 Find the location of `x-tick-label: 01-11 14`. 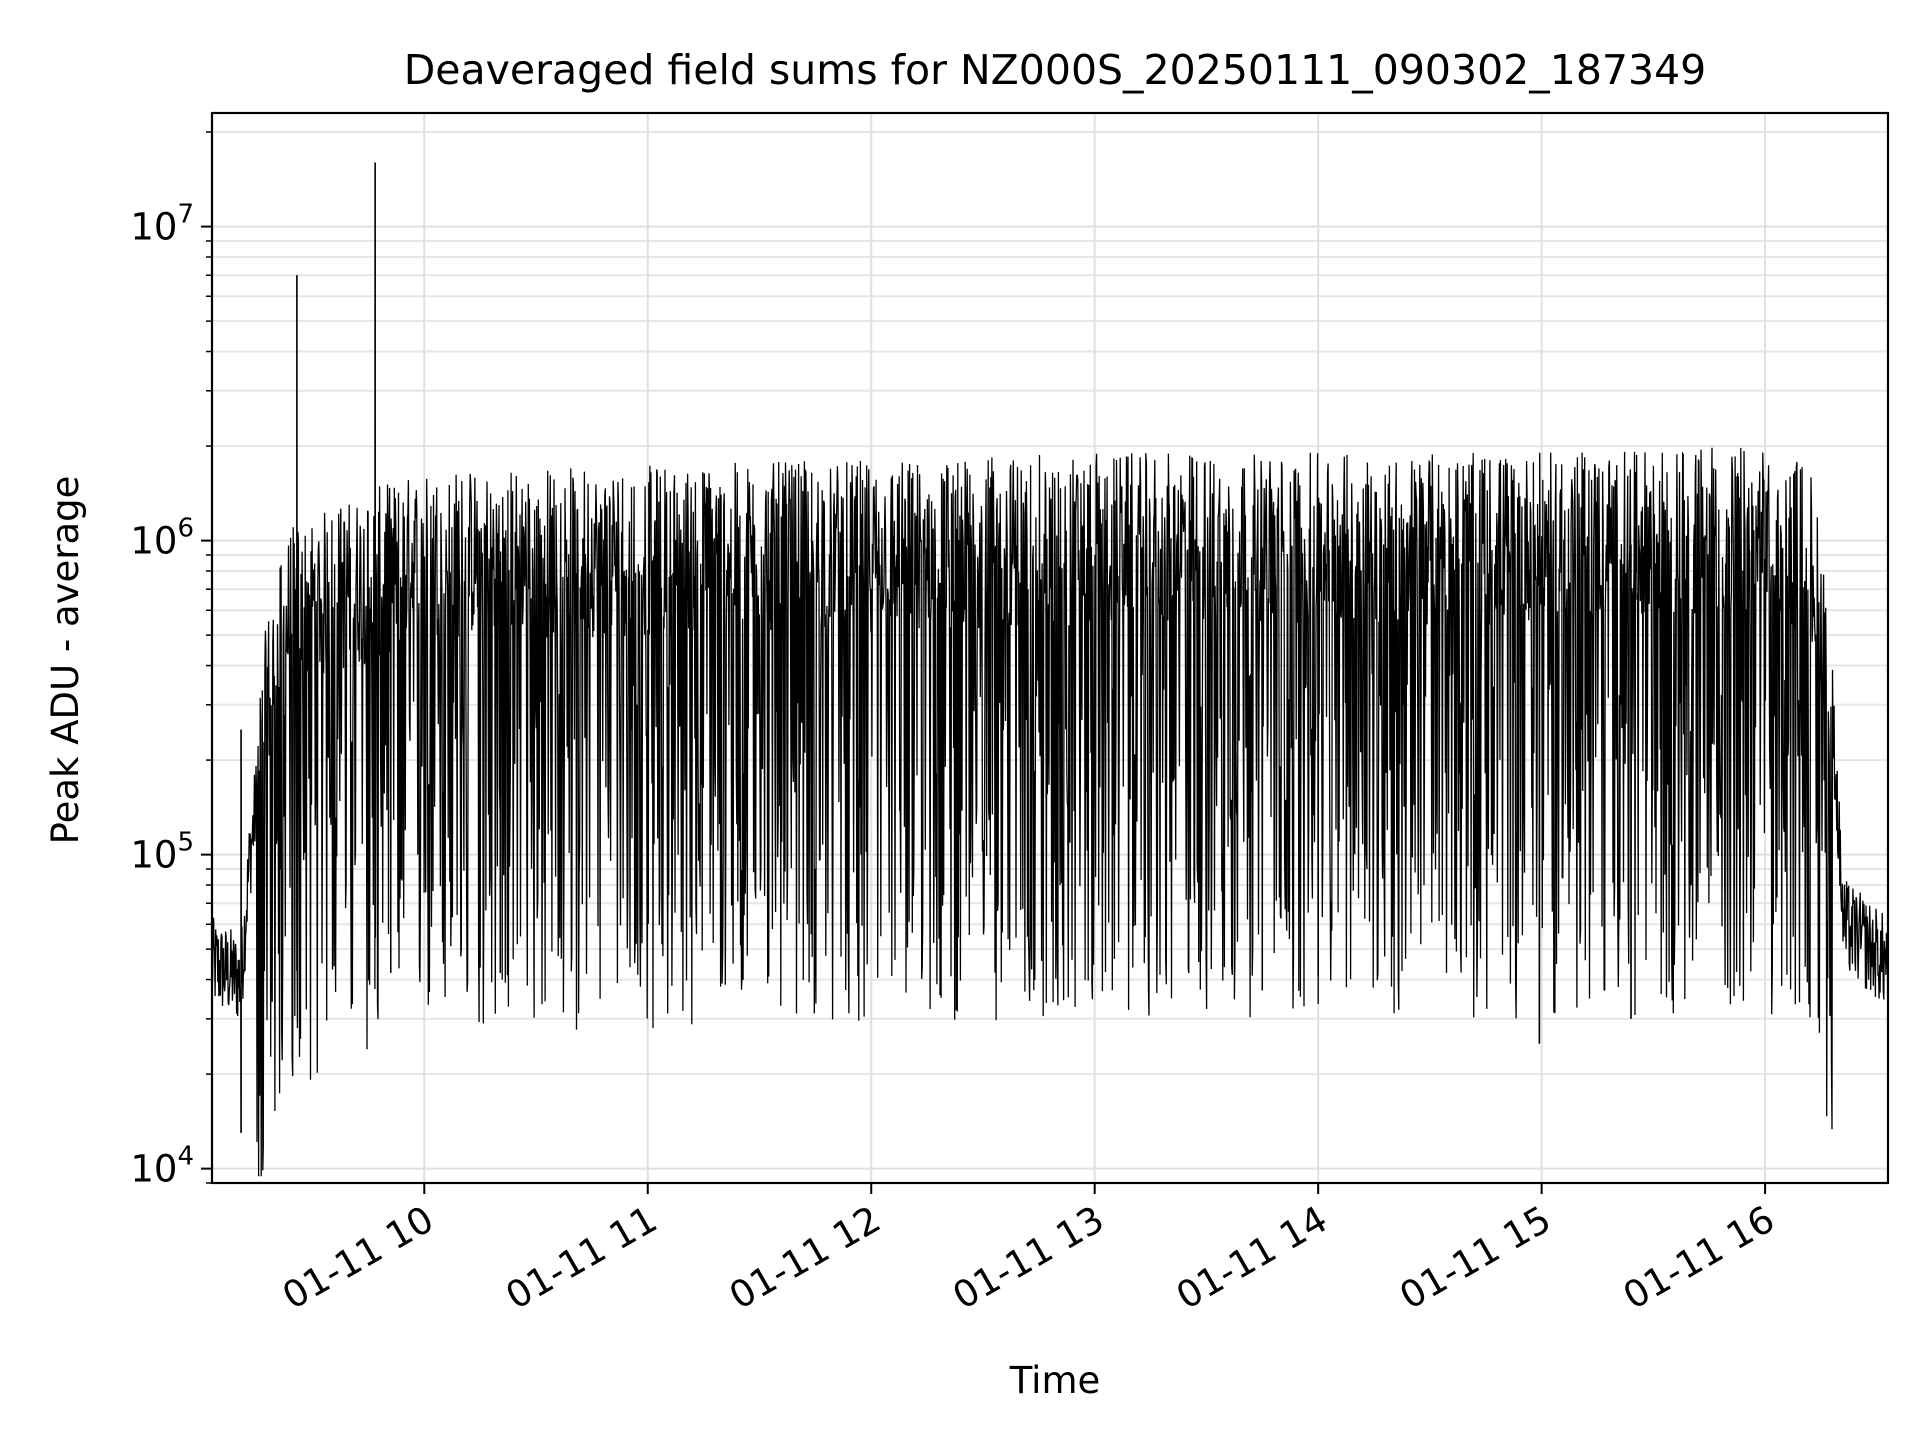

x-tick-label: 01-11 14 is located at coordinates (1252, 1258).